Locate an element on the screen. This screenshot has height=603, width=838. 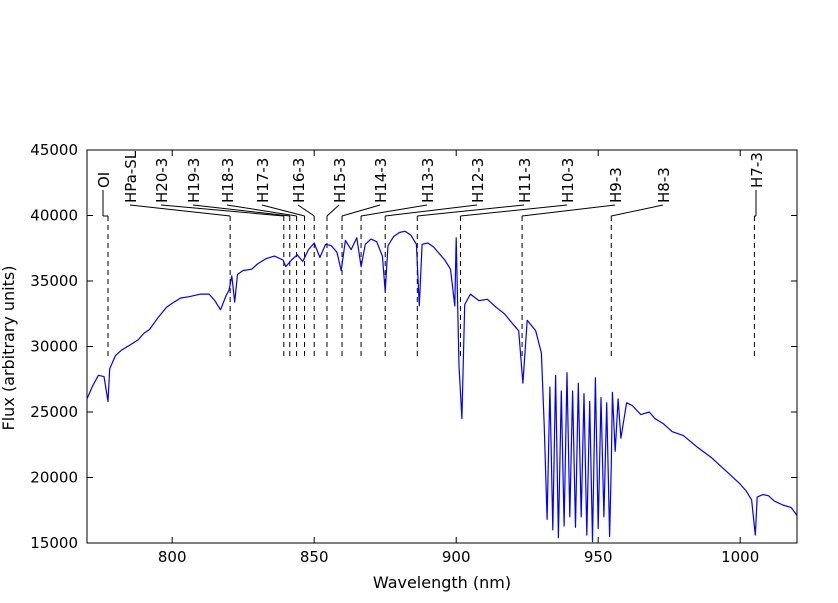
line-marker-label: H11-3 is located at coordinates (525, 180).